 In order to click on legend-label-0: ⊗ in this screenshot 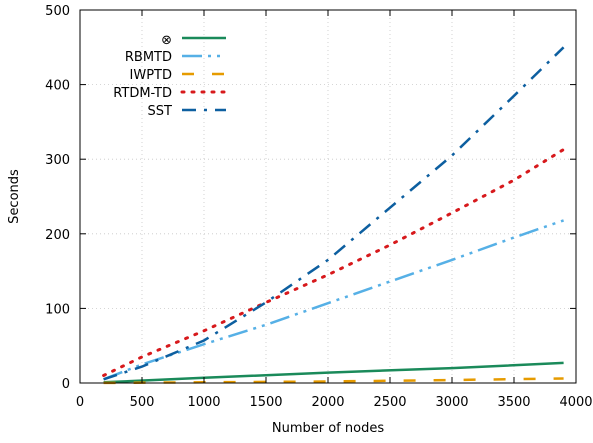, I will do `click(166, 40)`.